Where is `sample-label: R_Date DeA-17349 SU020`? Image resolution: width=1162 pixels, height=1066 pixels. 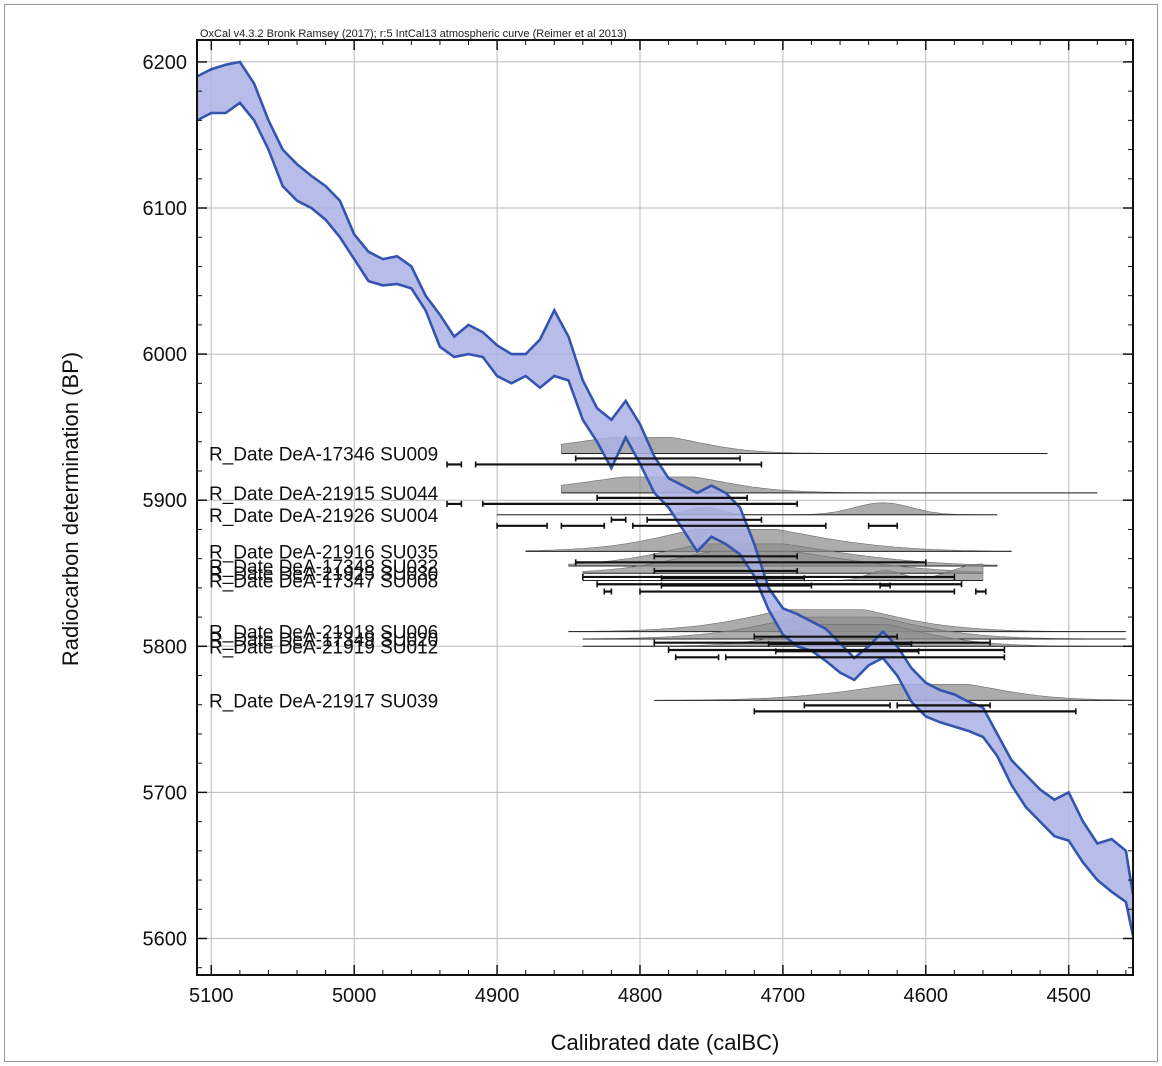 sample-label: R_Date DeA-17349 SU020 is located at coordinates (323, 640).